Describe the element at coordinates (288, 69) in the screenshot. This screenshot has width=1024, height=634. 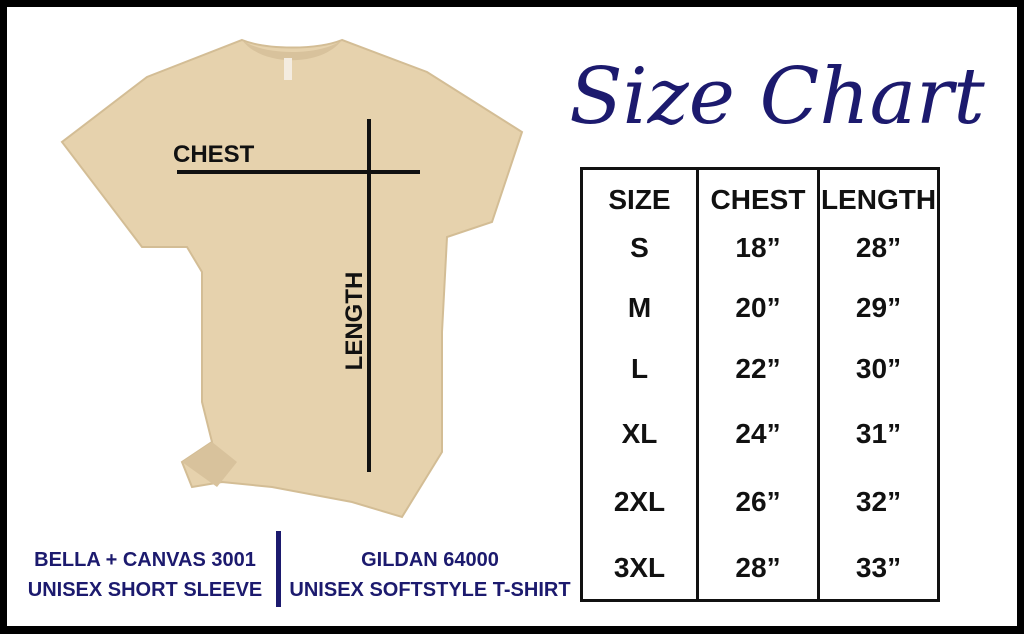
I see `tshirt-tag` at that location.